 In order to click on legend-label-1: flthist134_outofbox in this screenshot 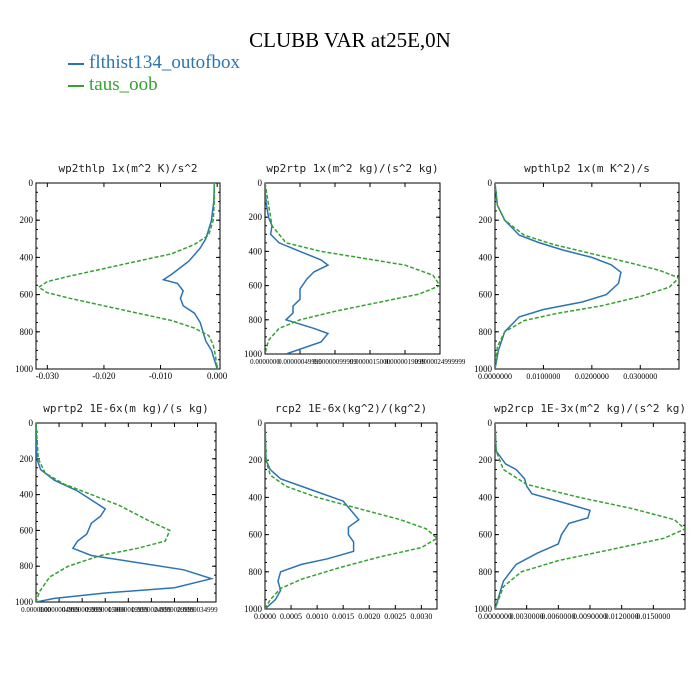, I will do `click(164, 62)`.